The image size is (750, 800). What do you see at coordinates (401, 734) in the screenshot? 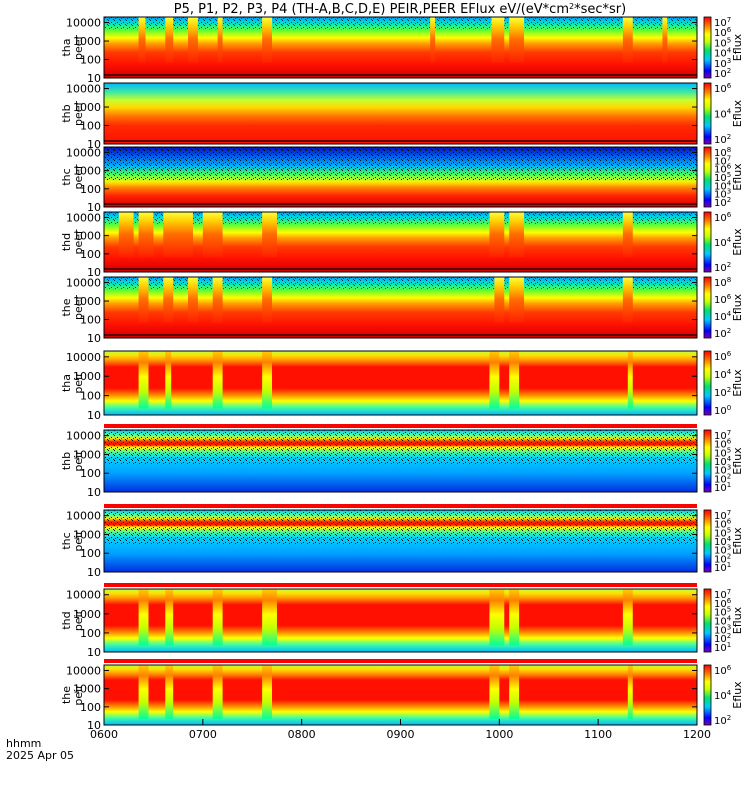
I see `x-tick-label: 0900` at bounding box center [401, 734].